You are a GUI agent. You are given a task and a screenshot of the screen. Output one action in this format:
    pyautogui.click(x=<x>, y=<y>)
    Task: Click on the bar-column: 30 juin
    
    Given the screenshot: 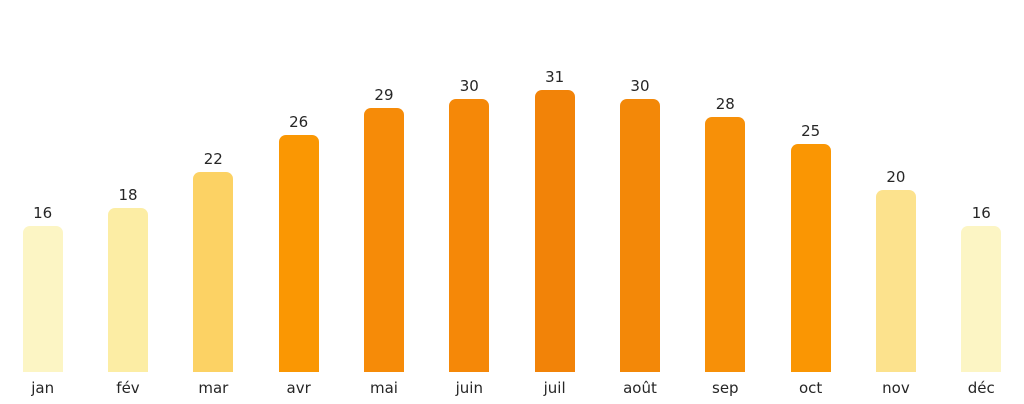 What is the action you would take?
    pyautogui.click(x=469, y=202)
    